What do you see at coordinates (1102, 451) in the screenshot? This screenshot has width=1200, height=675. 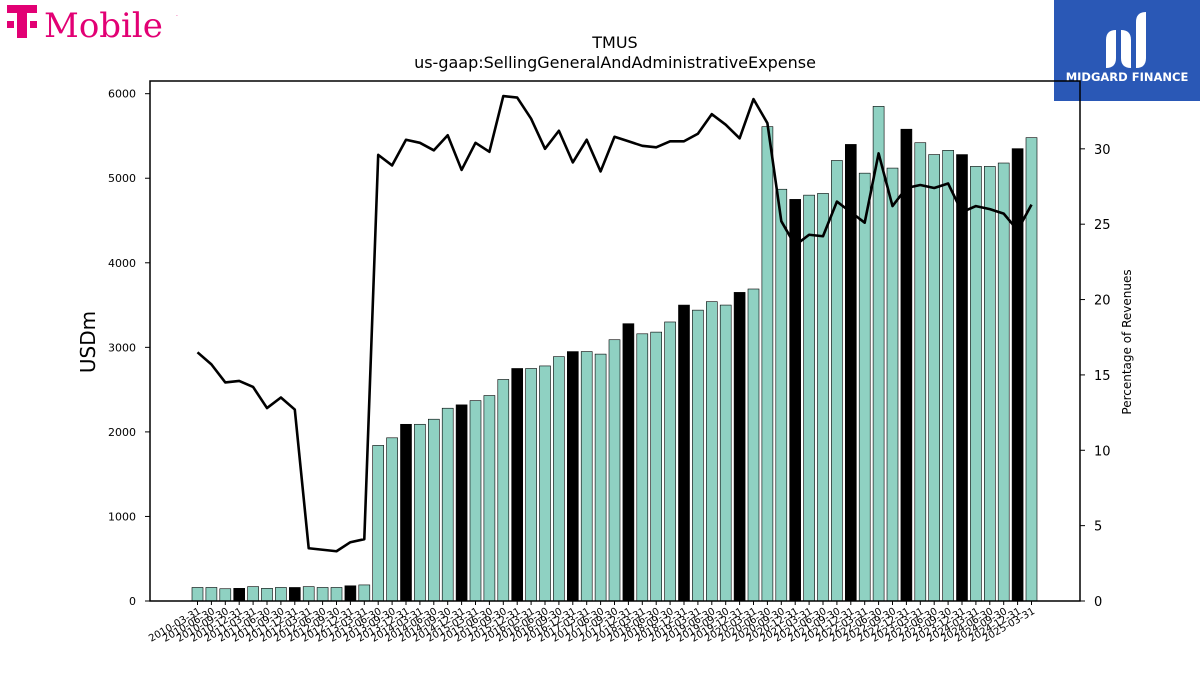 I see `y2-tick-label: 10` at bounding box center [1102, 451].